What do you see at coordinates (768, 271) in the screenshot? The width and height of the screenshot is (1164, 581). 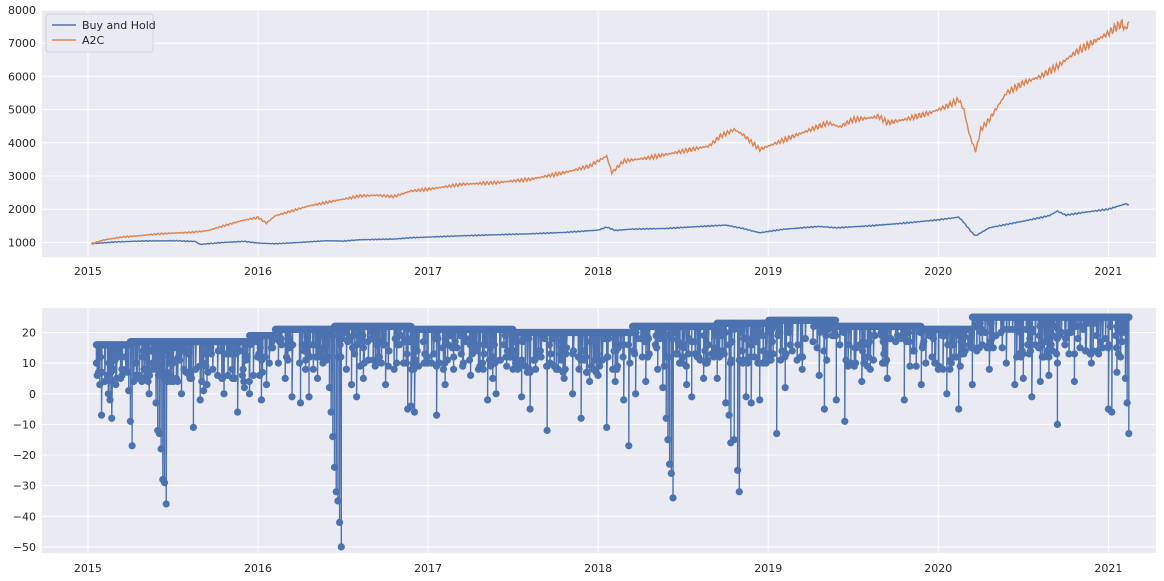 I see `x-tick-label: 2019` at bounding box center [768, 271].